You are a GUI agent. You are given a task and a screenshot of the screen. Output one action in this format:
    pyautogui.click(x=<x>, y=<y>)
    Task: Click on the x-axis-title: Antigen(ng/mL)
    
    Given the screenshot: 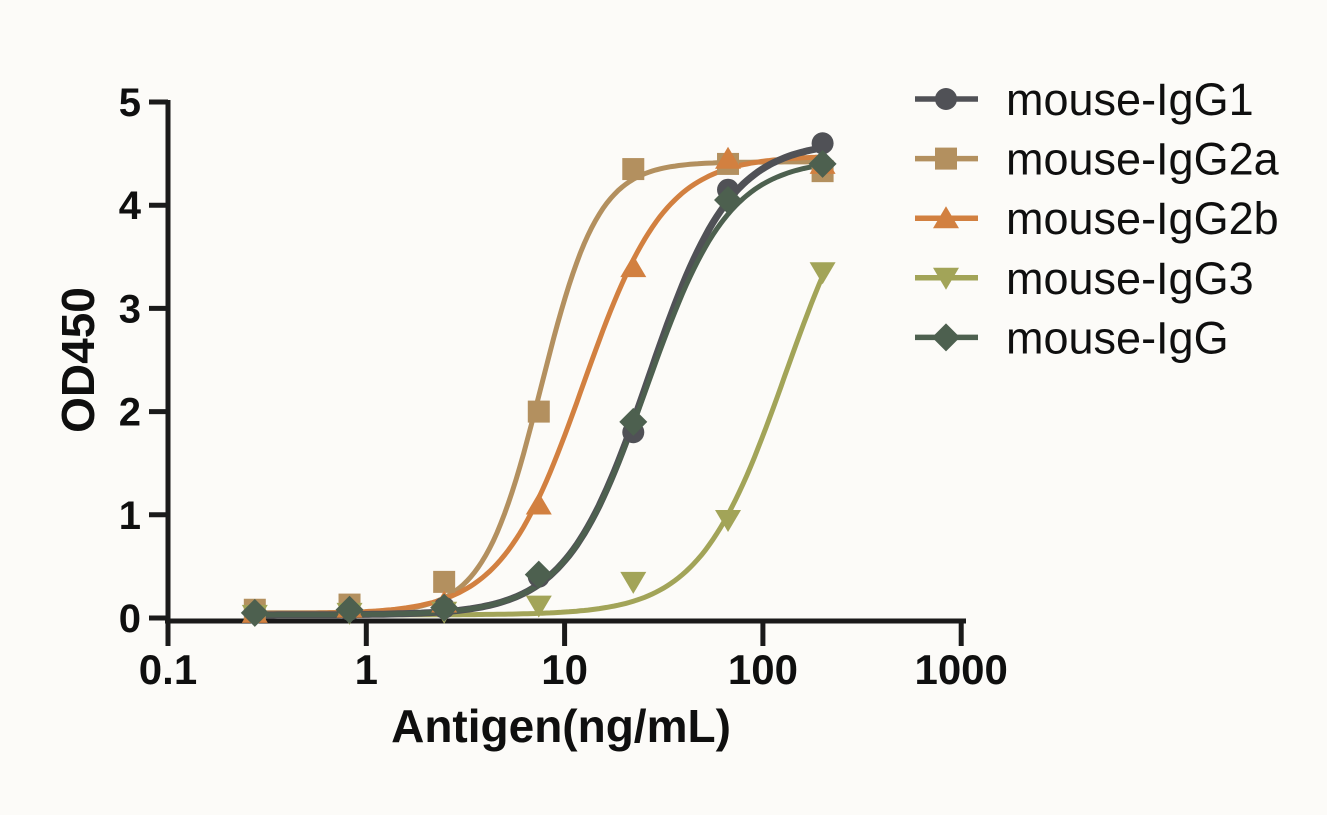 What is the action you would take?
    pyautogui.click(x=561, y=726)
    